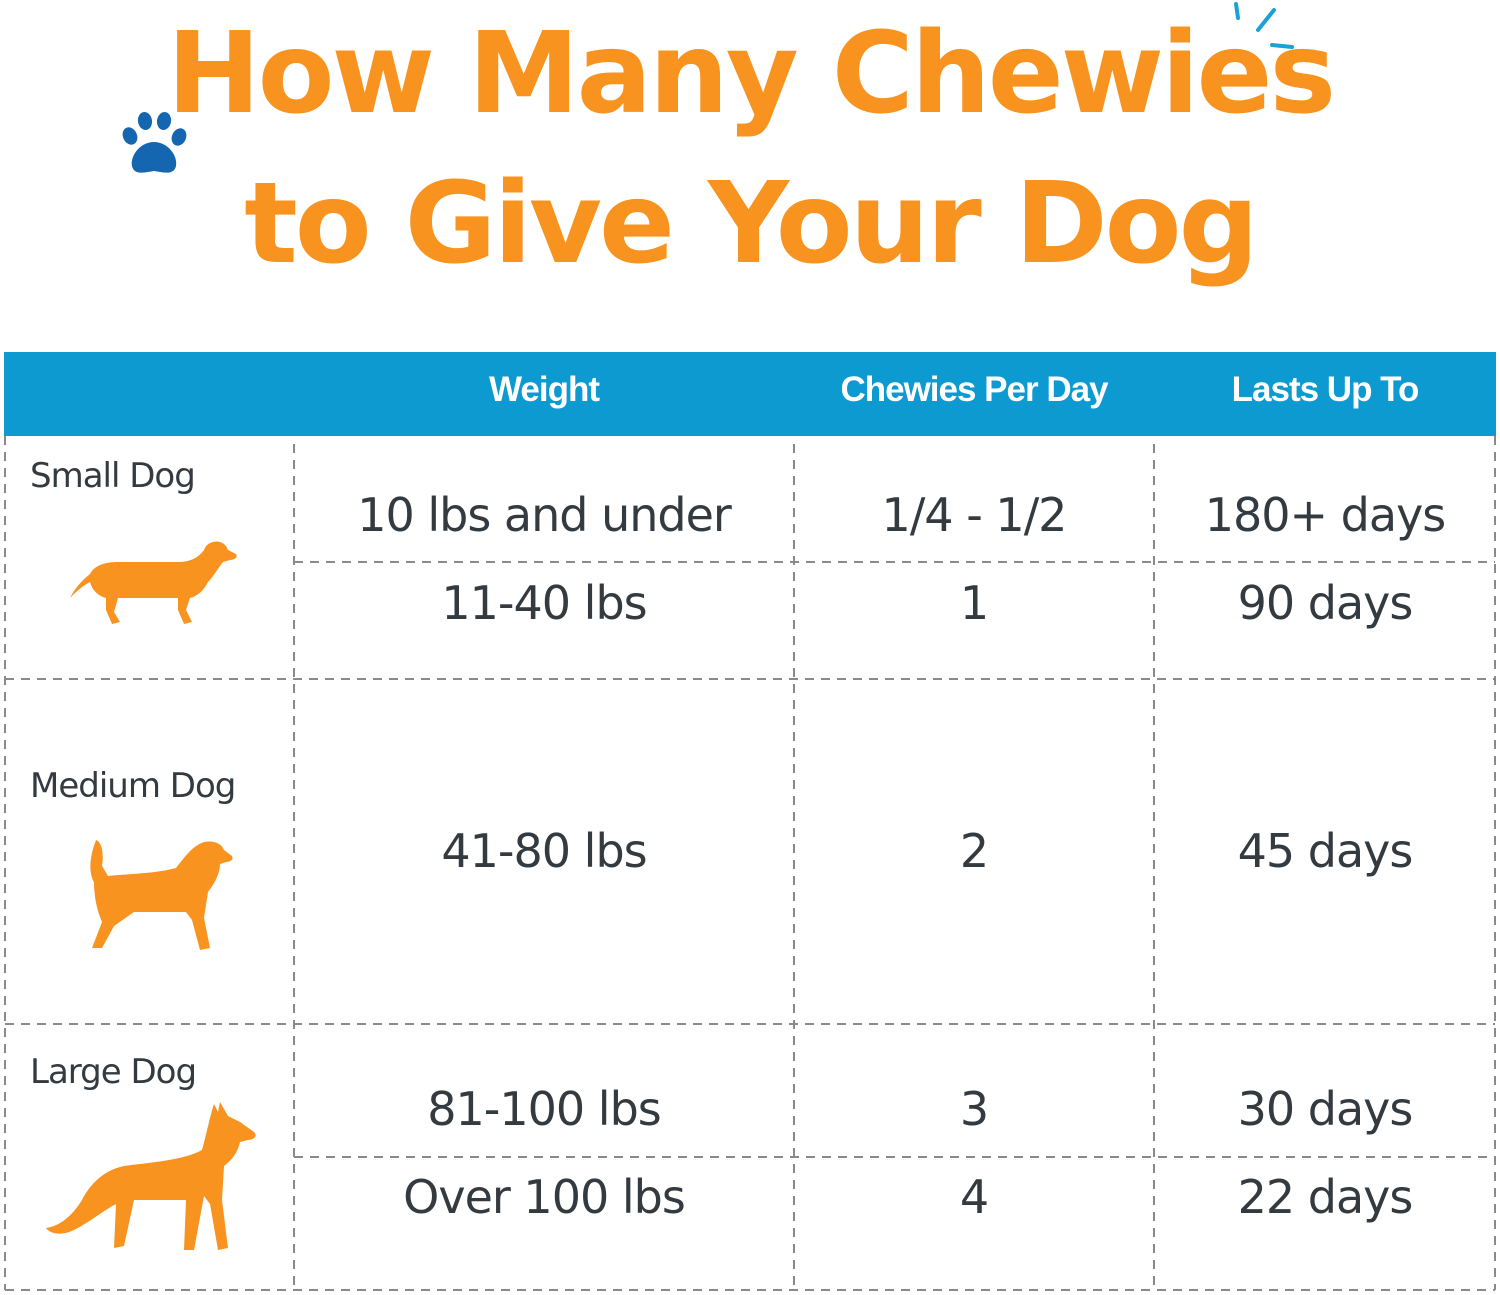  I want to click on cell-lasts-small-1: 180+ days, so click(1325, 515).